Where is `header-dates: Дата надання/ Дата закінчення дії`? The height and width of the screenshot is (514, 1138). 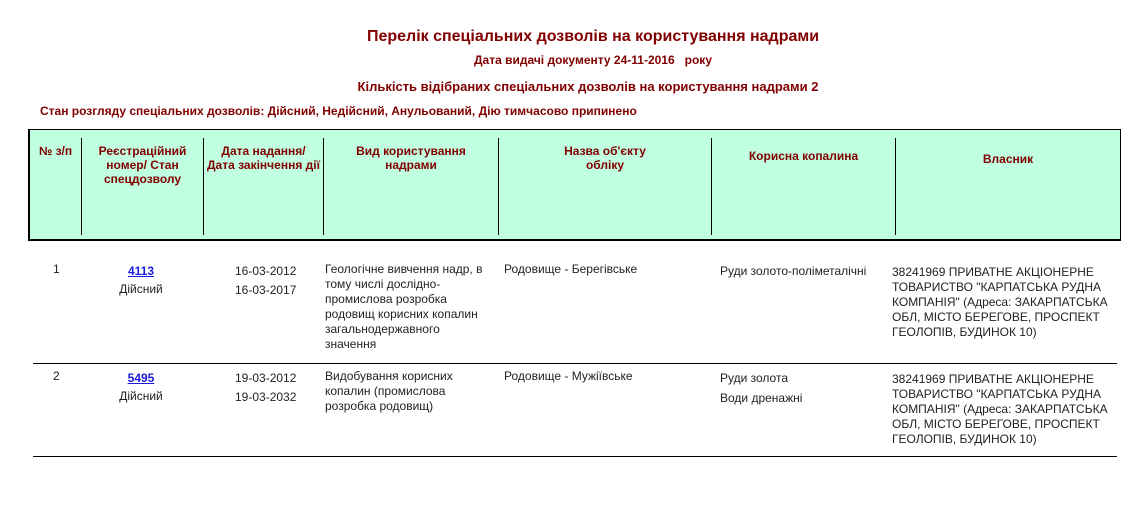
header-dates: Дата надання/ Дата закінчення дії is located at coordinates (264, 186).